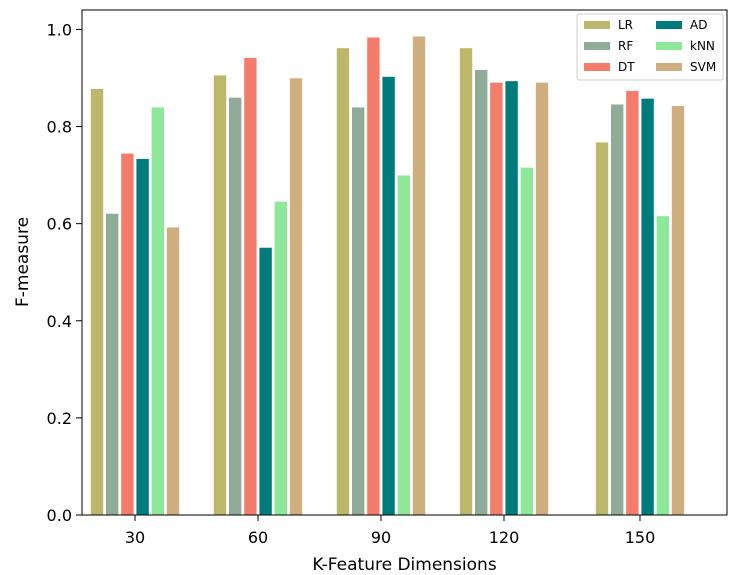 The image size is (729, 575). I want to click on legend-label-knn: kNN, so click(702, 46).